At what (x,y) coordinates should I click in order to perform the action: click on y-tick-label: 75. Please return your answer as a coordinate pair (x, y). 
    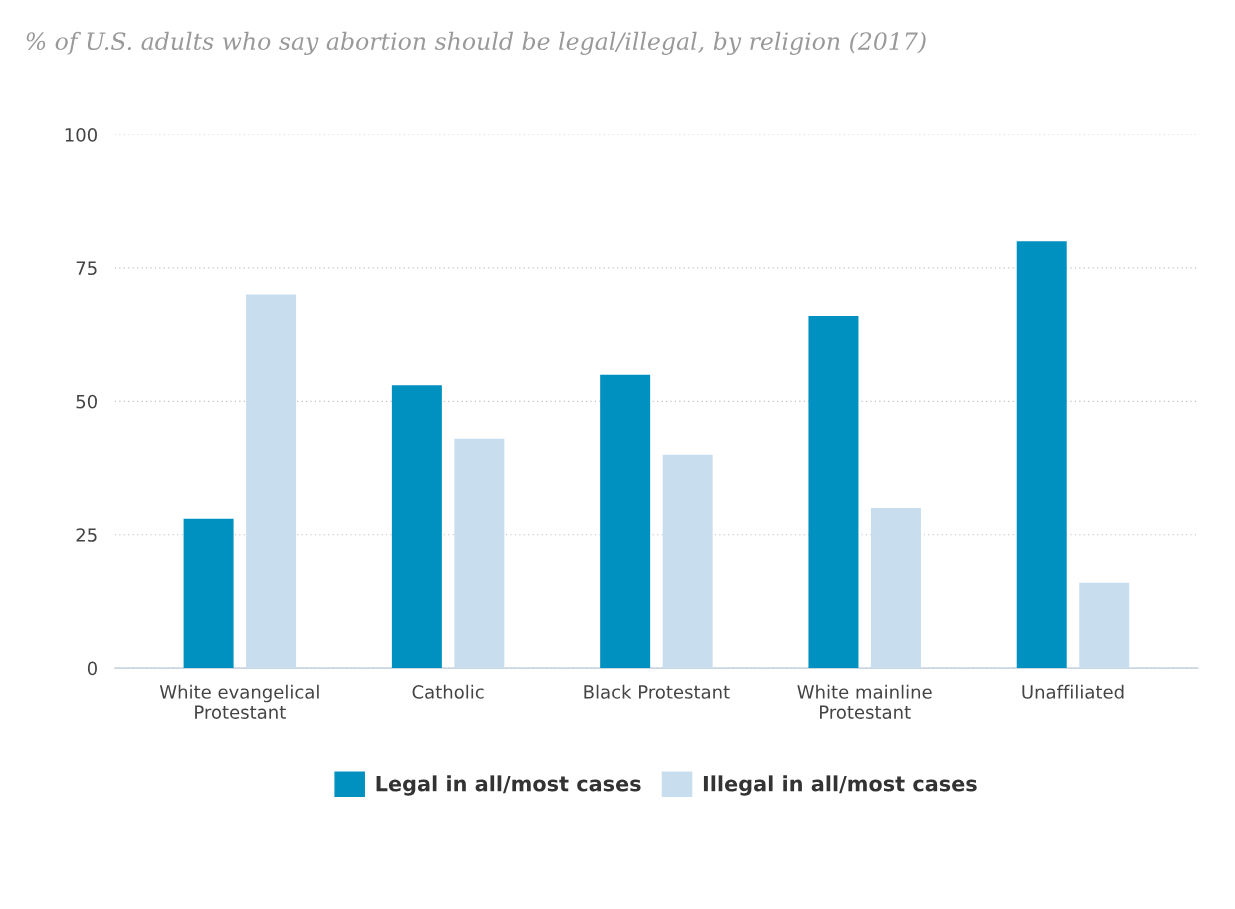
    Looking at the image, I should click on (86, 268).